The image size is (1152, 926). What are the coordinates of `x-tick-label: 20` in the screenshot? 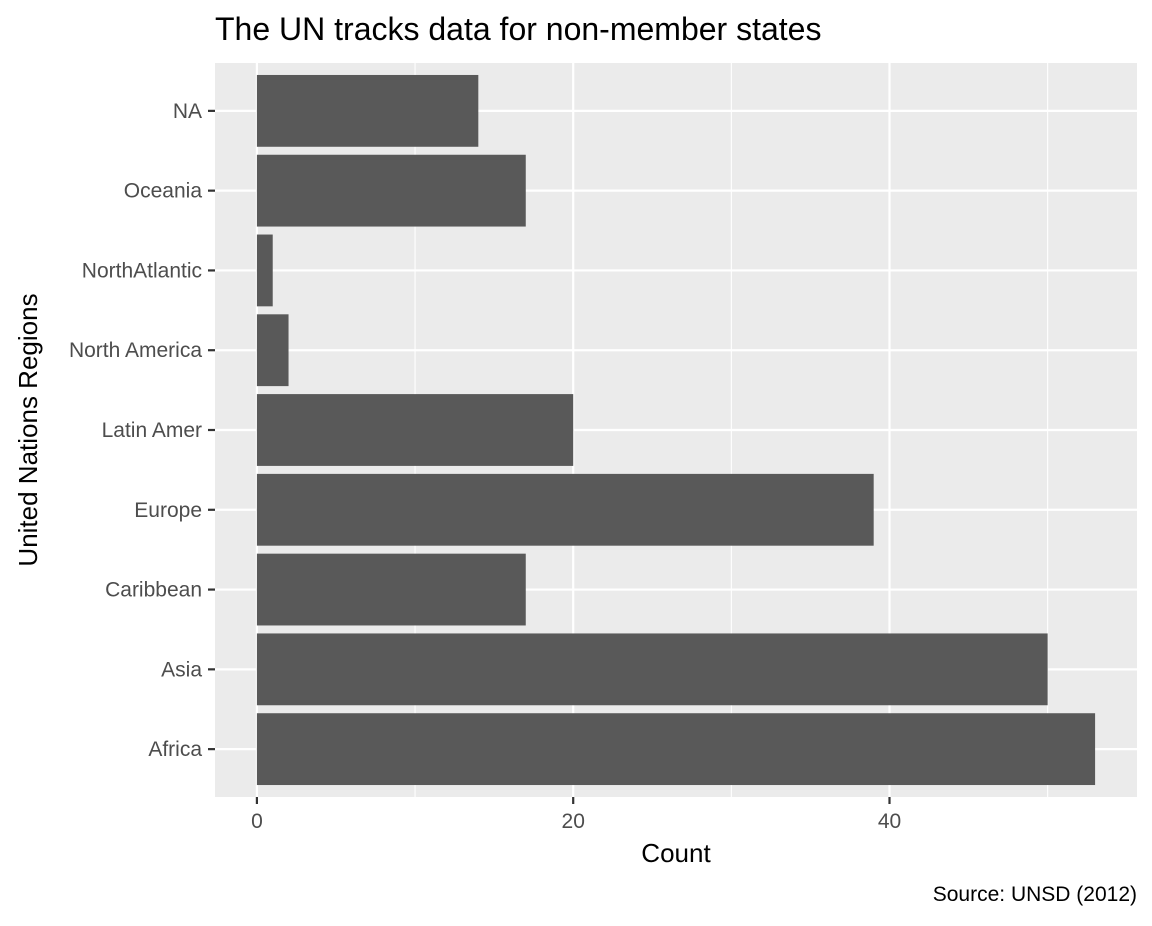 It's located at (573, 821).